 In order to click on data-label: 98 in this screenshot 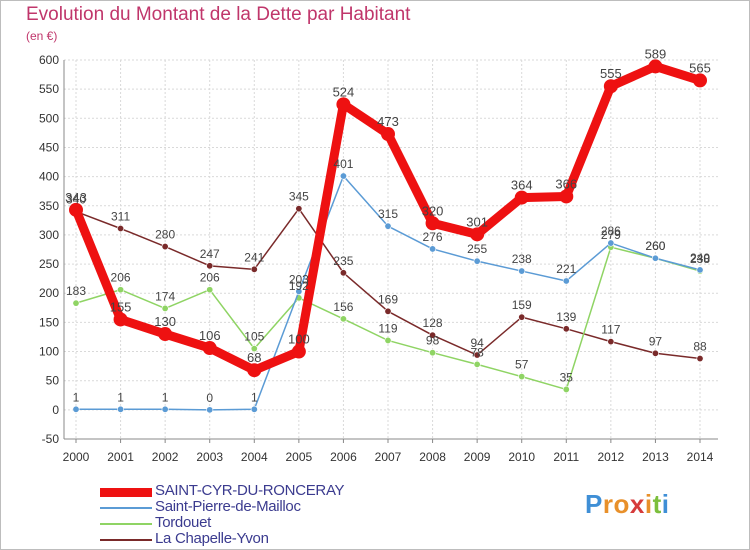, I will do `click(433, 341)`.